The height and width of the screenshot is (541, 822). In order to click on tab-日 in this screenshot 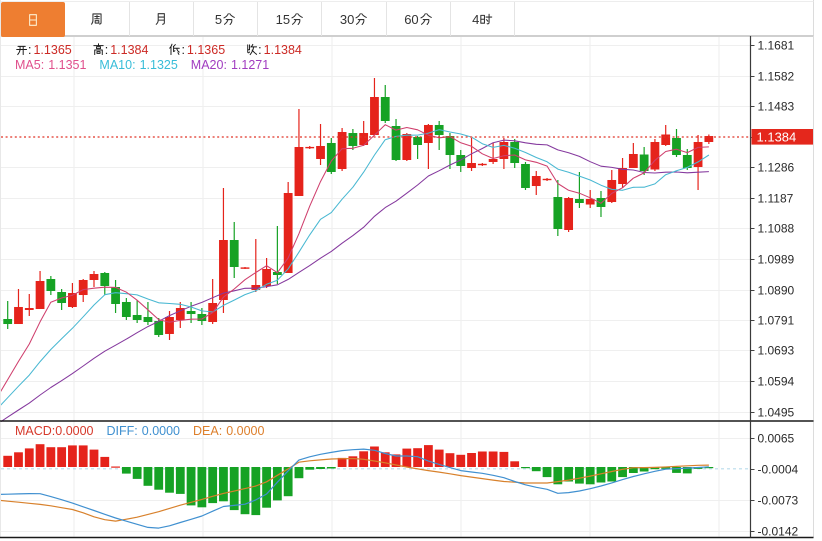, I will do `click(33, 19)`.